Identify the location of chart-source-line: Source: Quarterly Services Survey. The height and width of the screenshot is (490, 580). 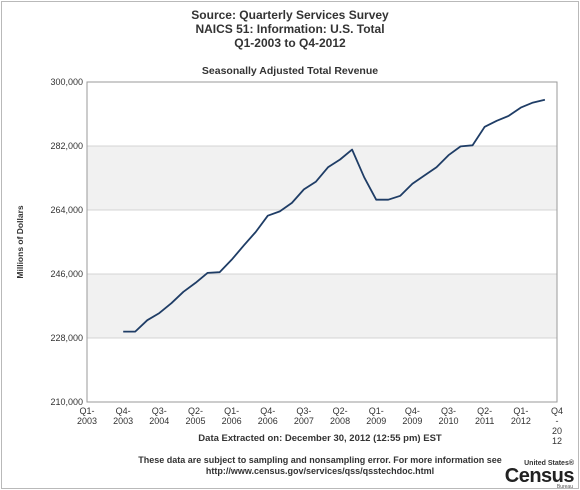
(290, 15).